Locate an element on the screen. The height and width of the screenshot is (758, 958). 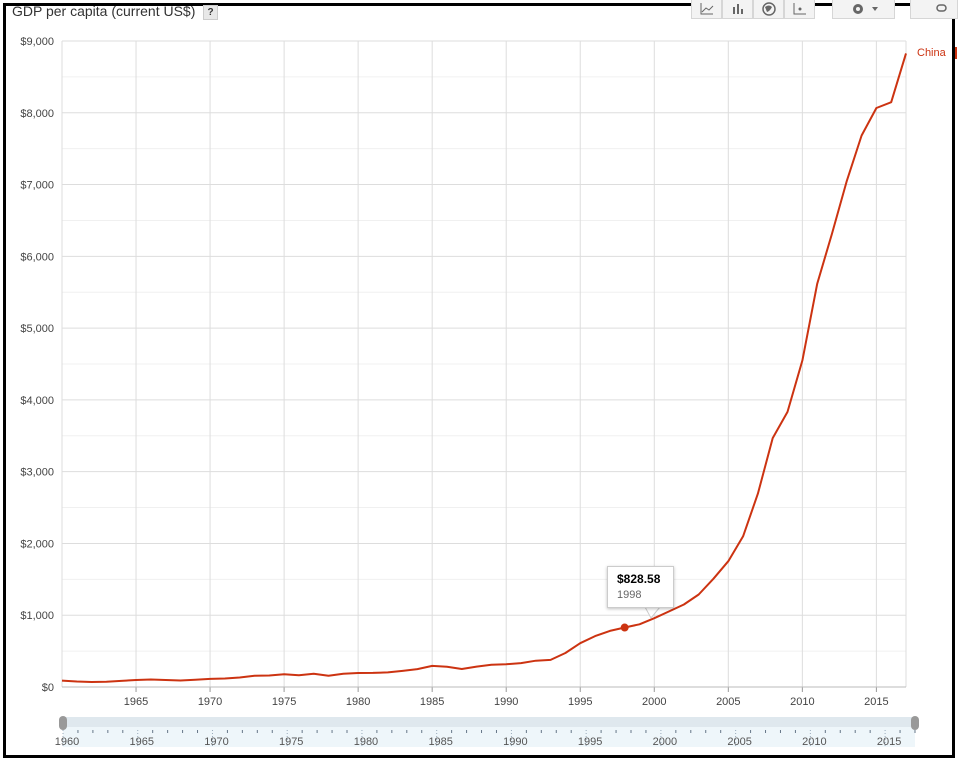
globe-map-icon is located at coordinates (768, 9).